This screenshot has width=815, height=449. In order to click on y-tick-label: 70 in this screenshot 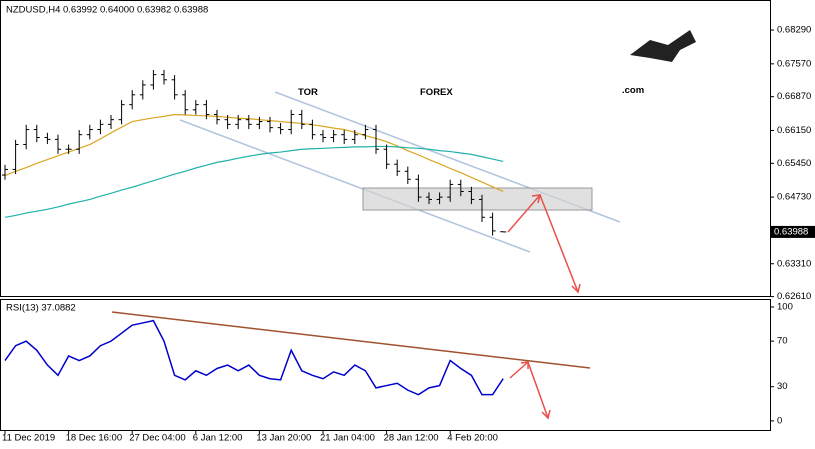, I will do `click(782, 341)`.